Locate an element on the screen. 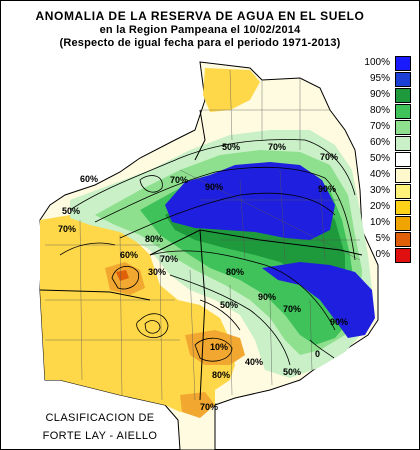 The image size is (420, 450). legend-label: 100% is located at coordinates (377, 62).